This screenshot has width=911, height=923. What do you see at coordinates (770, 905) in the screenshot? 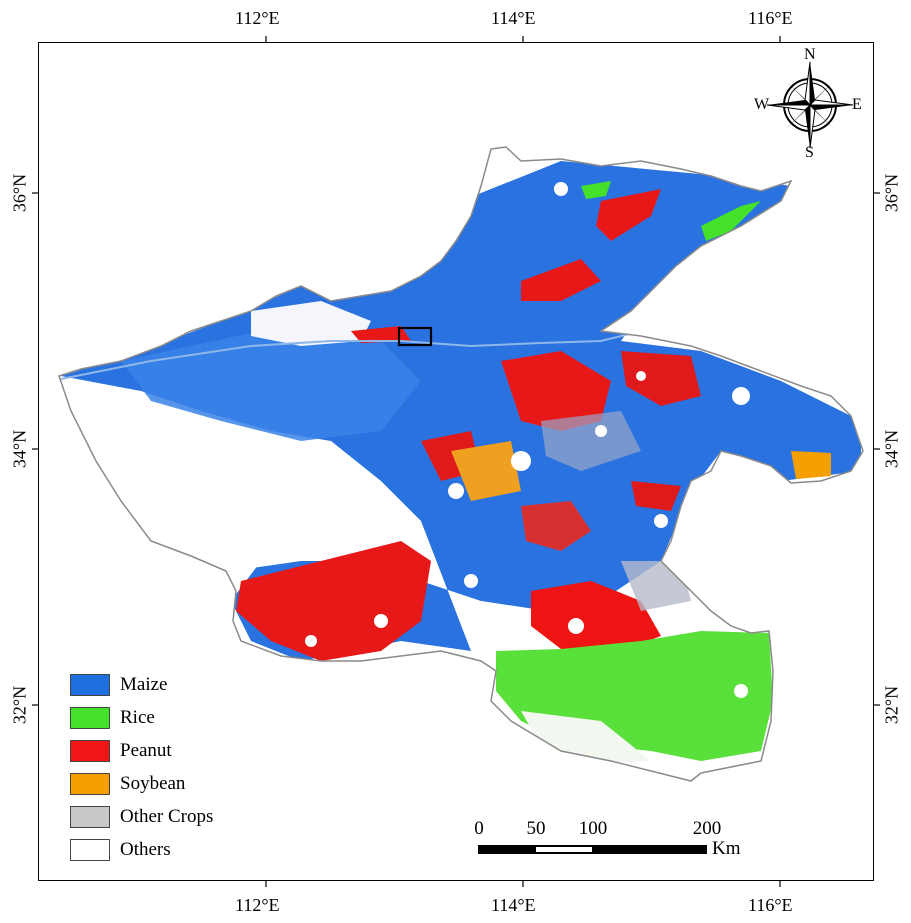
I see `lon-label-bottom-116: 116°E` at bounding box center [770, 905].